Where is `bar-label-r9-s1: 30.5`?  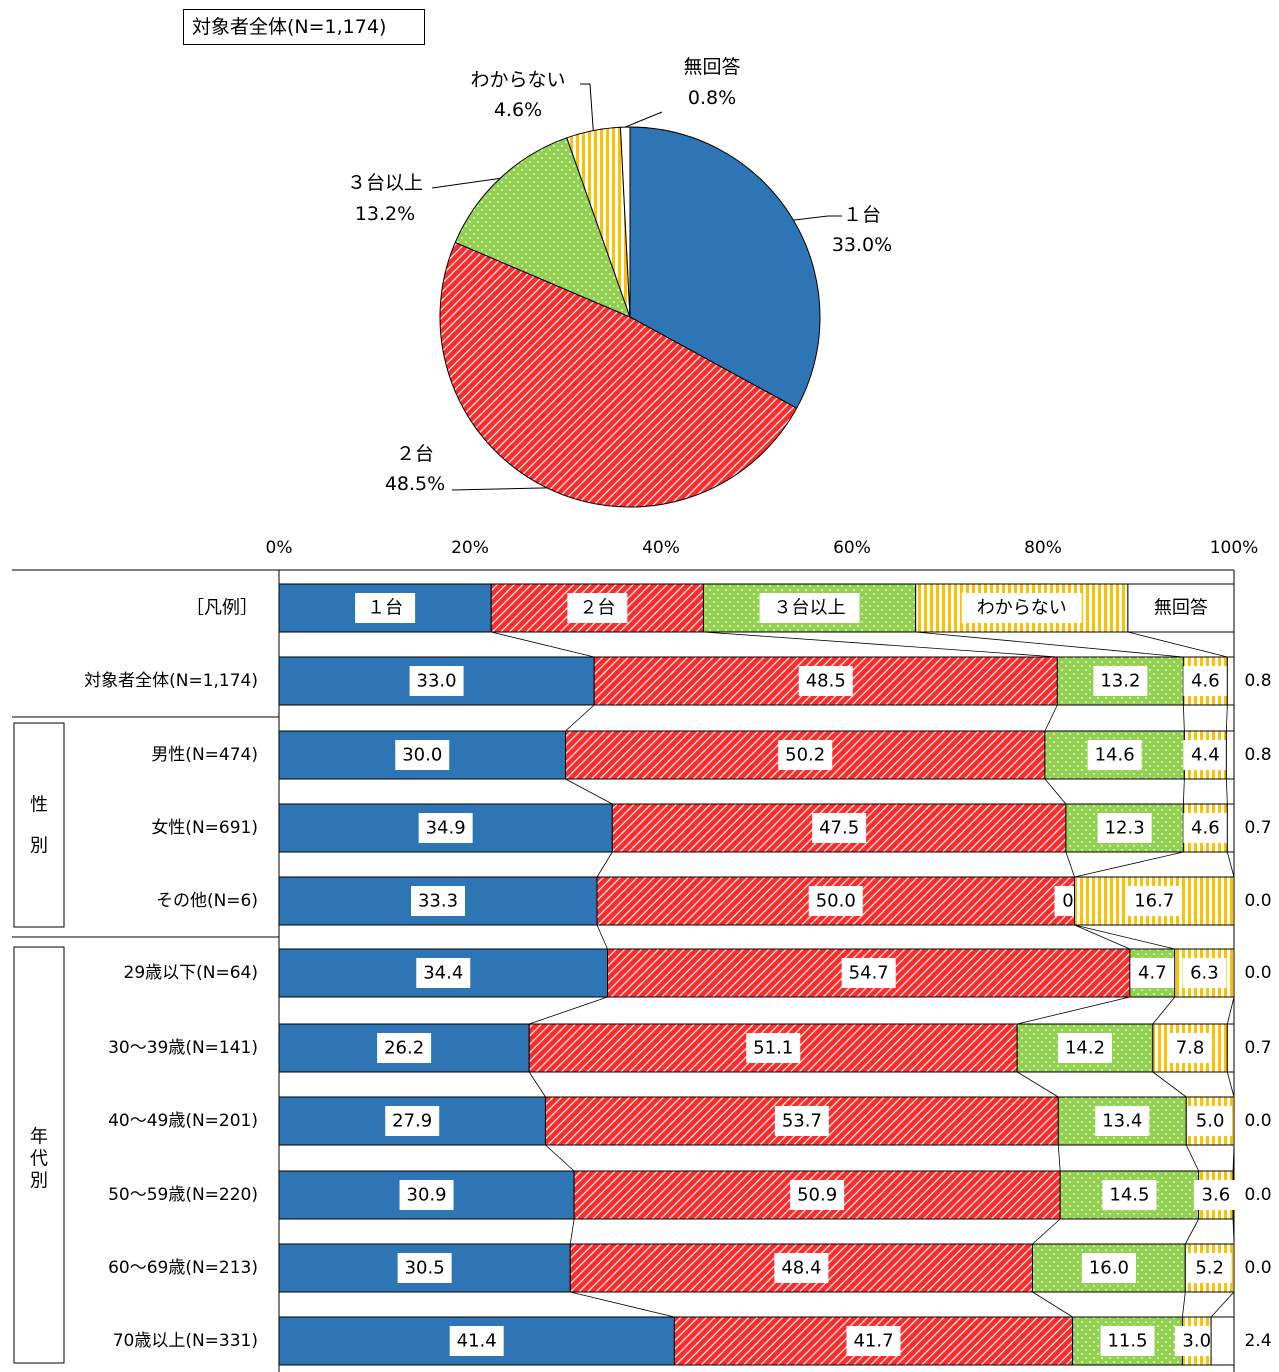
bar-label-r9-s1: 30.5 is located at coordinates (425, 1268).